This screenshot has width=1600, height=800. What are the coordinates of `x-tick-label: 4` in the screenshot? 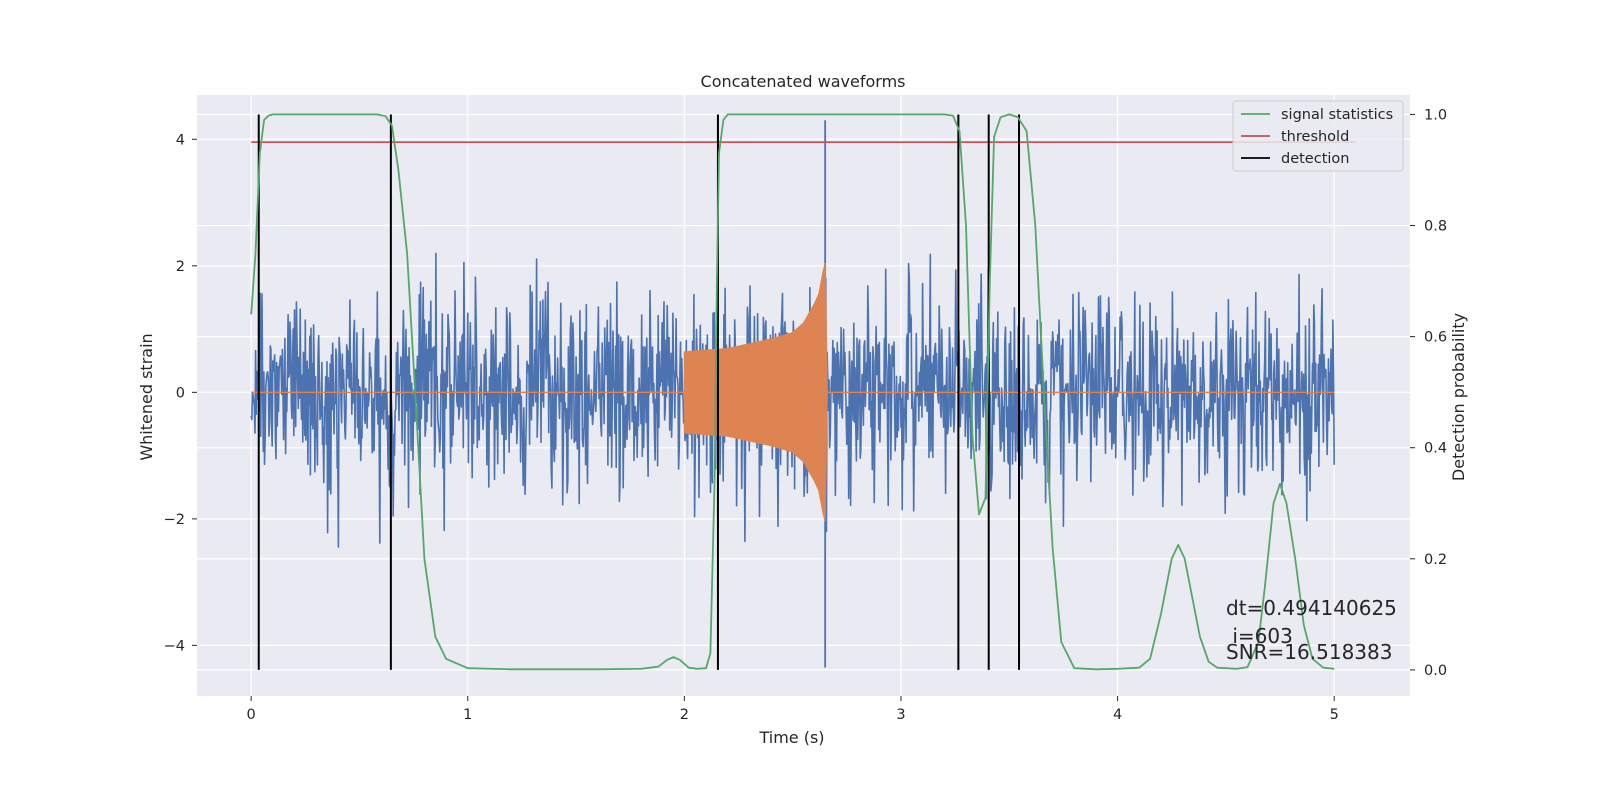 It's located at (1117, 715).